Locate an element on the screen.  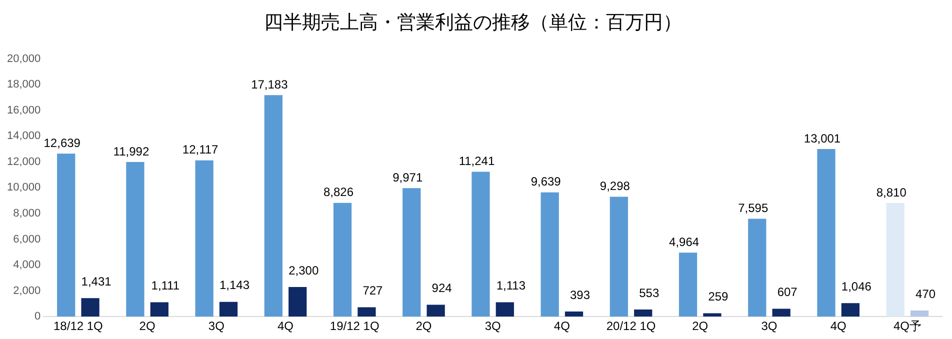
data-label: 393 is located at coordinates (580, 295).